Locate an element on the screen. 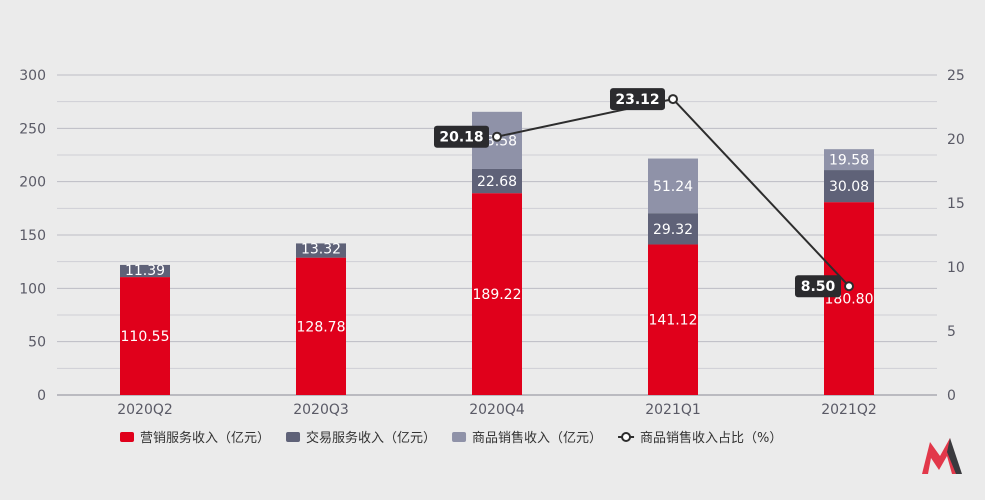 This screenshot has height=500, width=985. line-value-label: 23.12 is located at coordinates (637, 100).